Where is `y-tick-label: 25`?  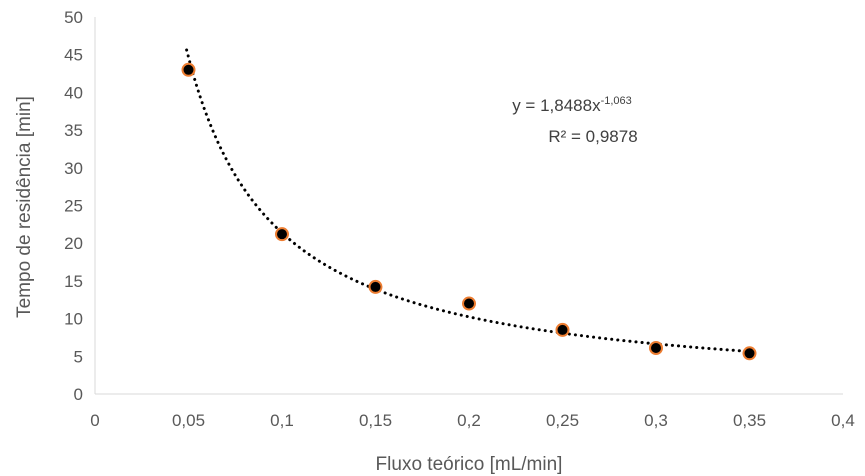 y-tick-label: 25 is located at coordinates (73, 206).